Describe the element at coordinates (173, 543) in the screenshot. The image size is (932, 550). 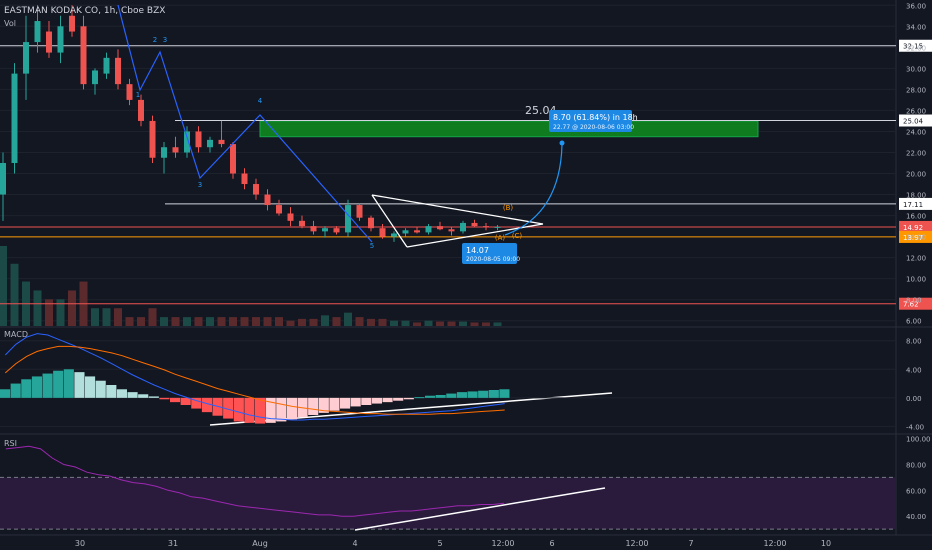
I see `time-tick-label: 31` at that location.